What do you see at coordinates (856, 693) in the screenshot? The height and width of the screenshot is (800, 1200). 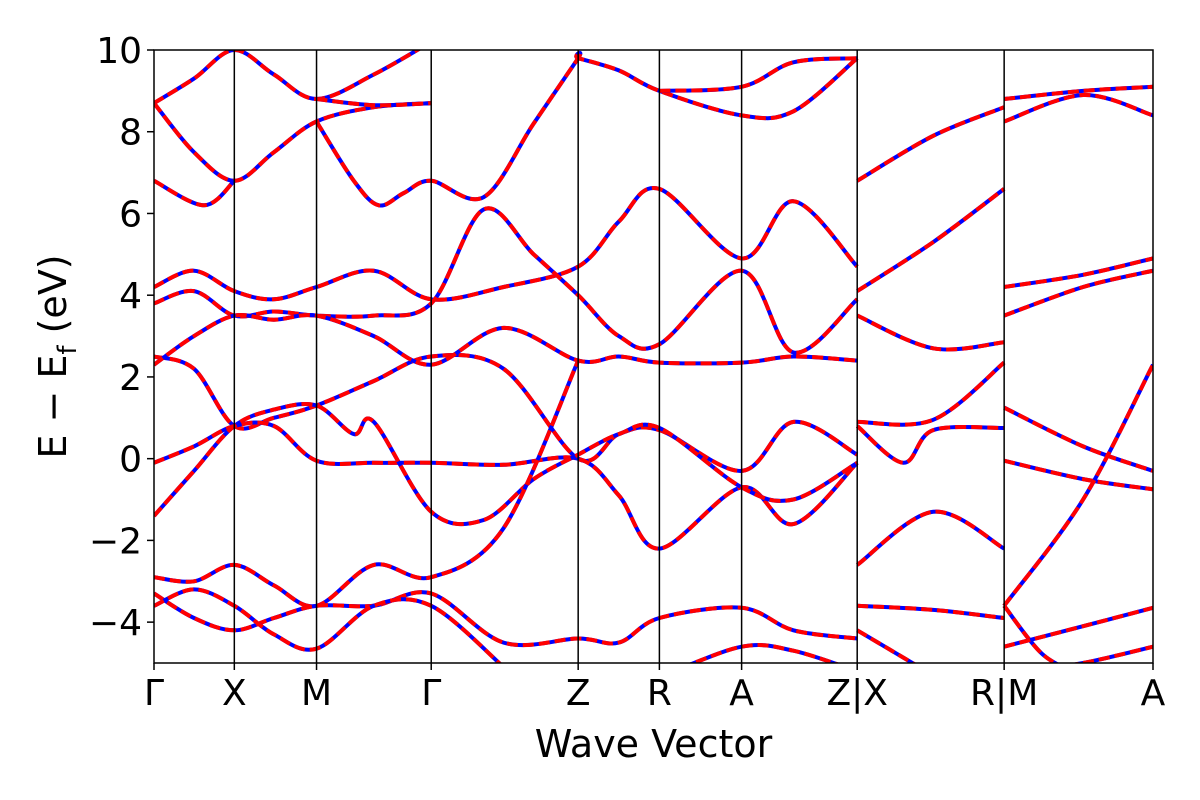 I see `x-tick-label: Z|X` at bounding box center [856, 693].